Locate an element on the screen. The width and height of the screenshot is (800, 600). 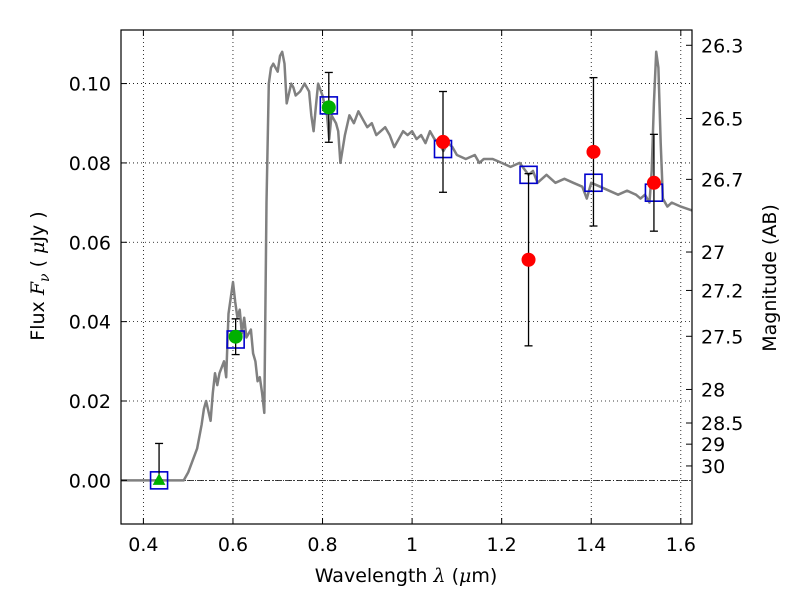
y-tick-label: 0.02 is located at coordinates (90, 402).